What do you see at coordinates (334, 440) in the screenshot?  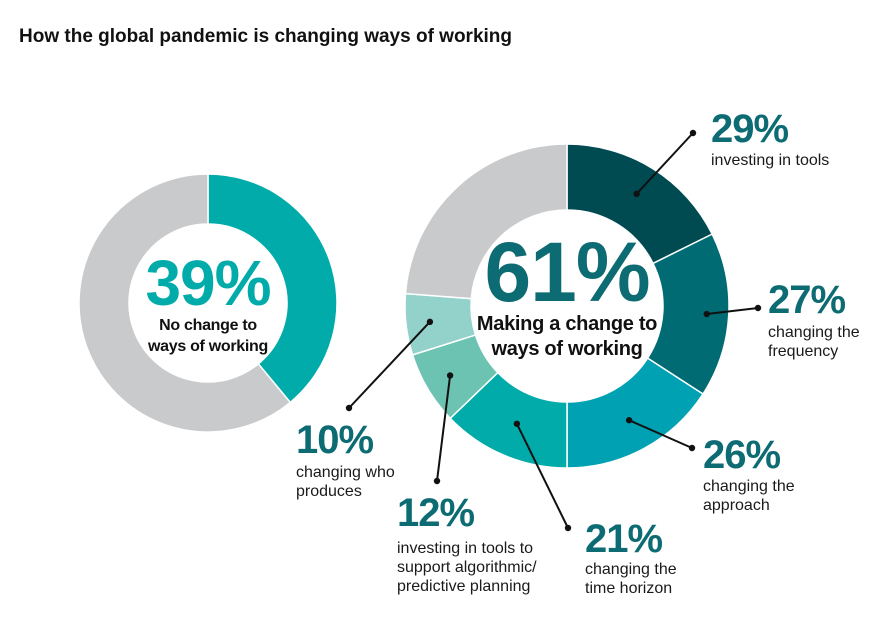 I see `callout-value: 10%` at bounding box center [334, 440].